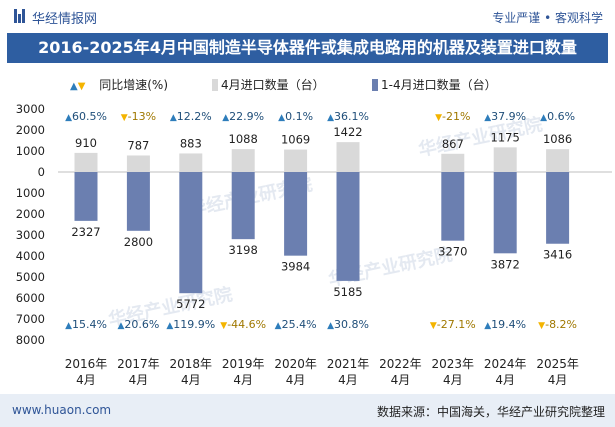  I want to click on y-tick-label: 7000, so click(30, 319).